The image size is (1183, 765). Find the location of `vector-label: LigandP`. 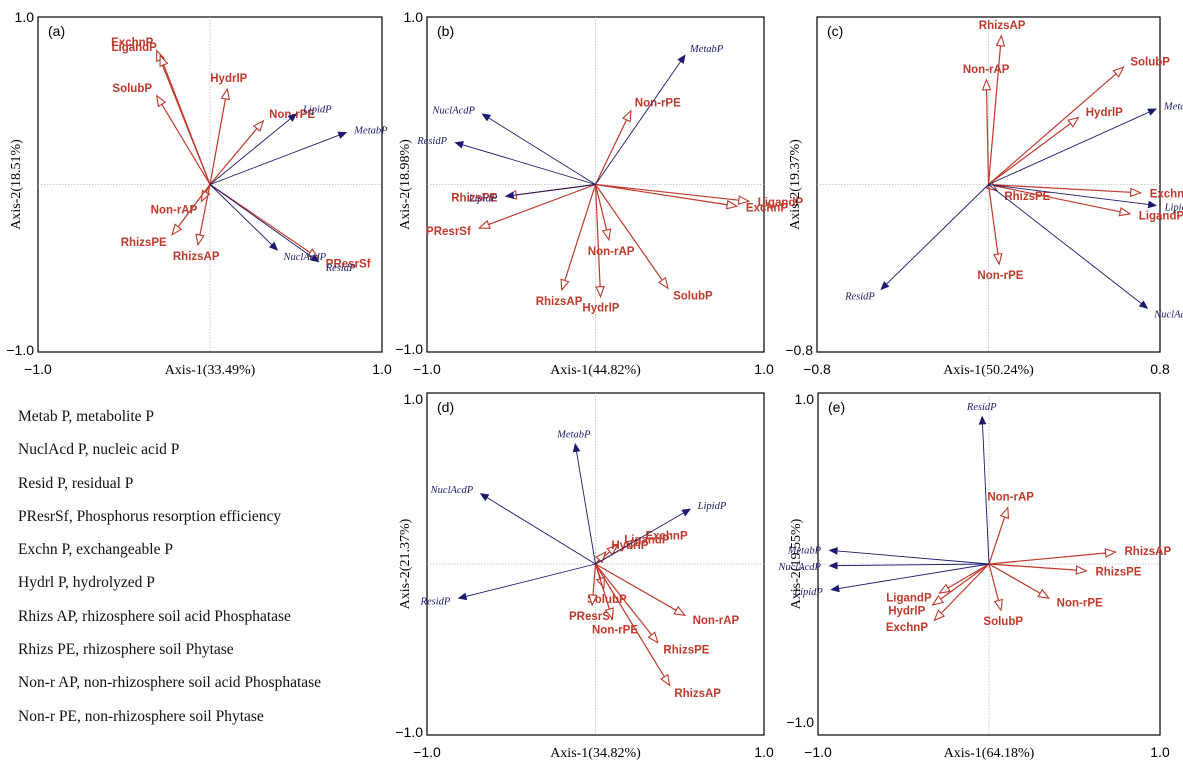

vector-label: LigandP is located at coordinates (781, 203).